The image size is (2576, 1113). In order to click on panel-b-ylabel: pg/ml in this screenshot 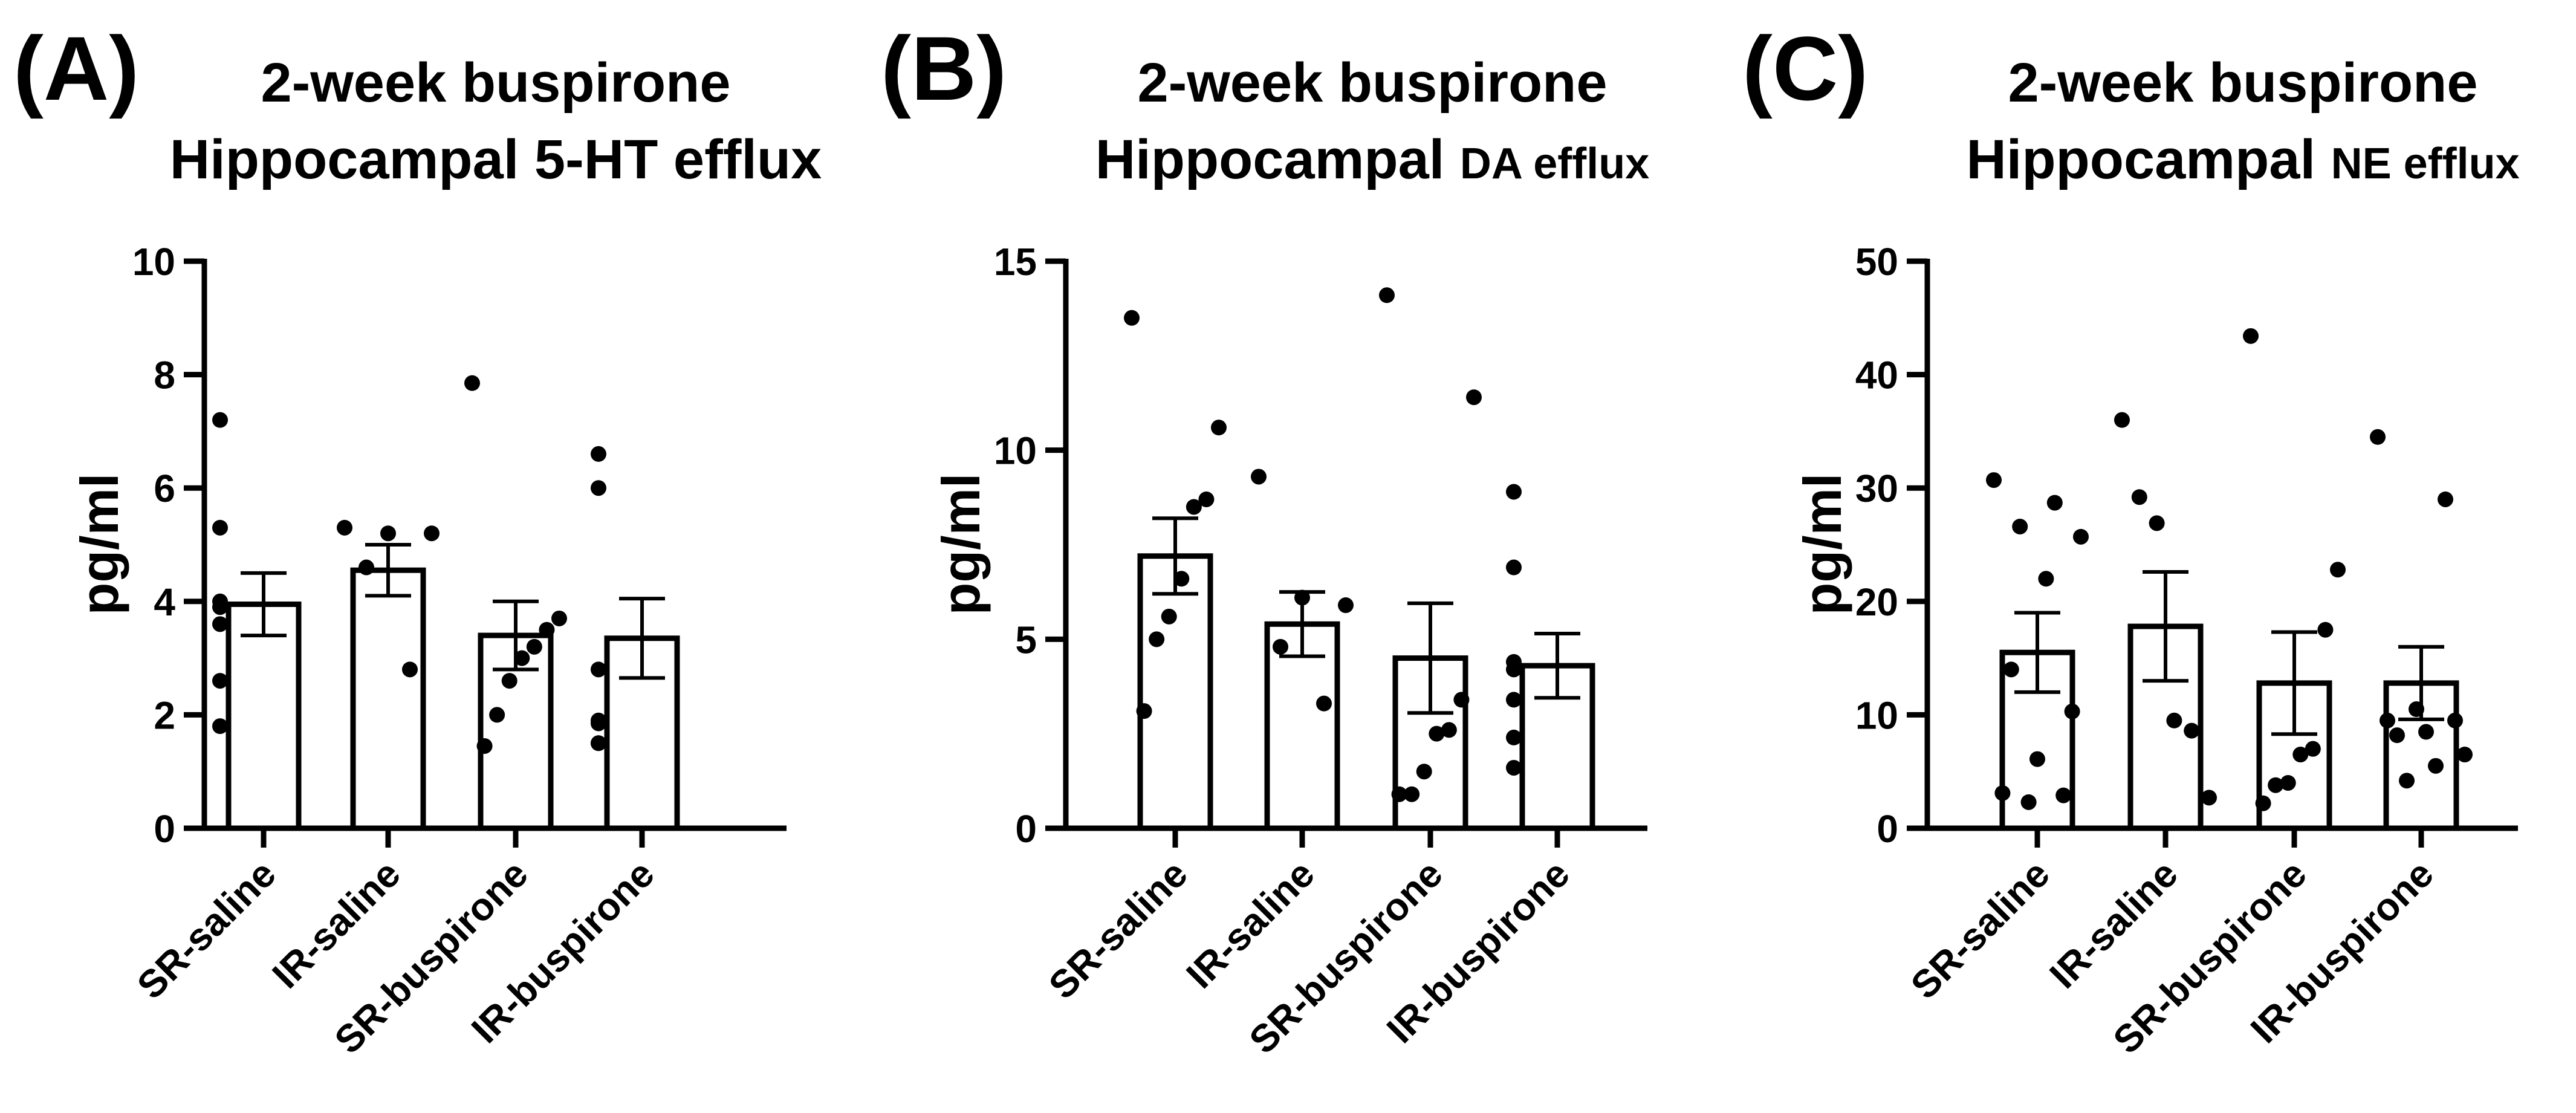, I will do `click(961, 544)`.